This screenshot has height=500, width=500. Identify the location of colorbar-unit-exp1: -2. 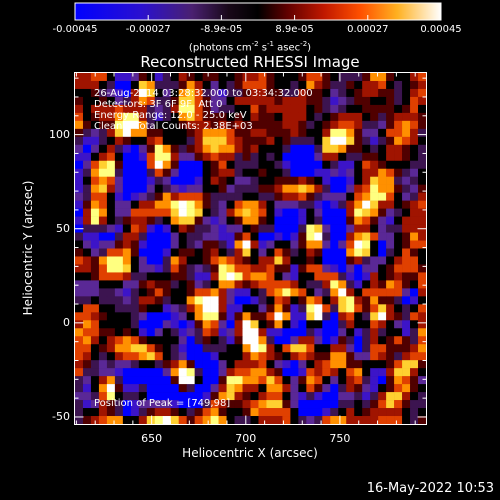
(255, 44).